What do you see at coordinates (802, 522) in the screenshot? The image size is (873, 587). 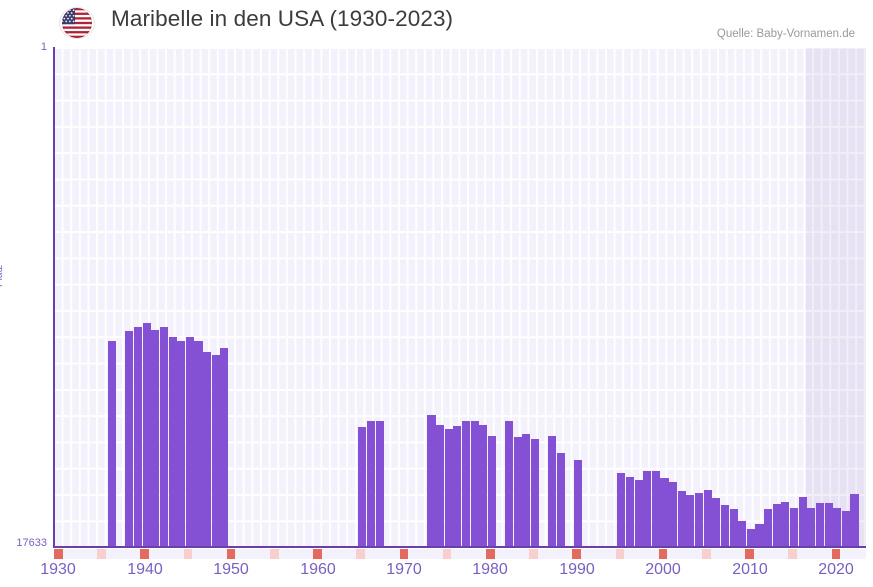 I see `bar-2010` at bounding box center [802, 522].